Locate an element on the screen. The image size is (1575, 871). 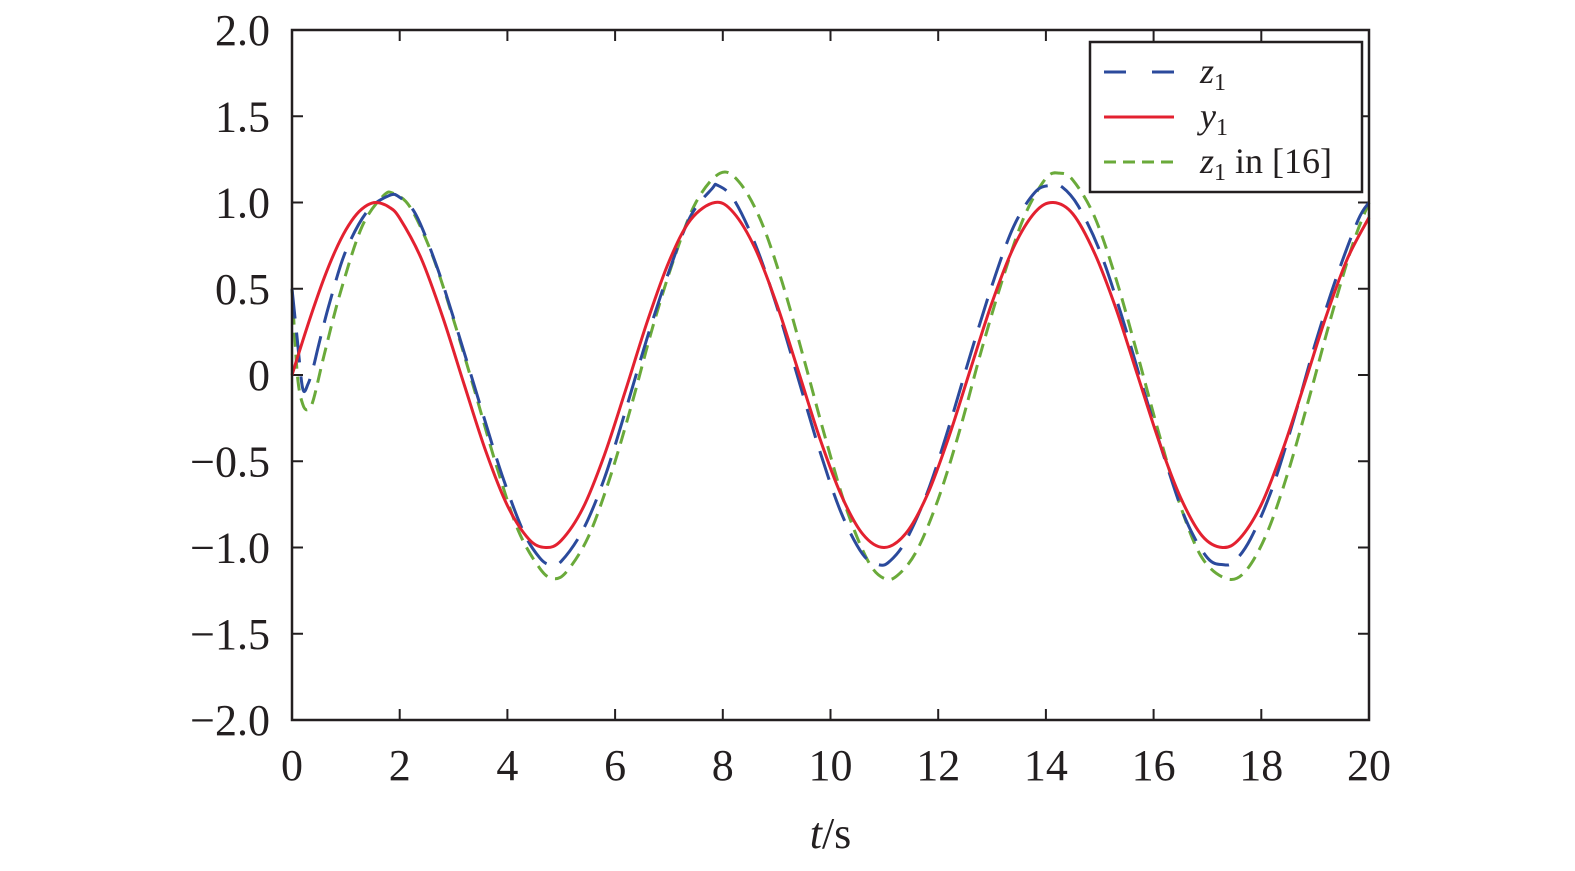
x-tick-label: 6 is located at coordinates (615, 765).